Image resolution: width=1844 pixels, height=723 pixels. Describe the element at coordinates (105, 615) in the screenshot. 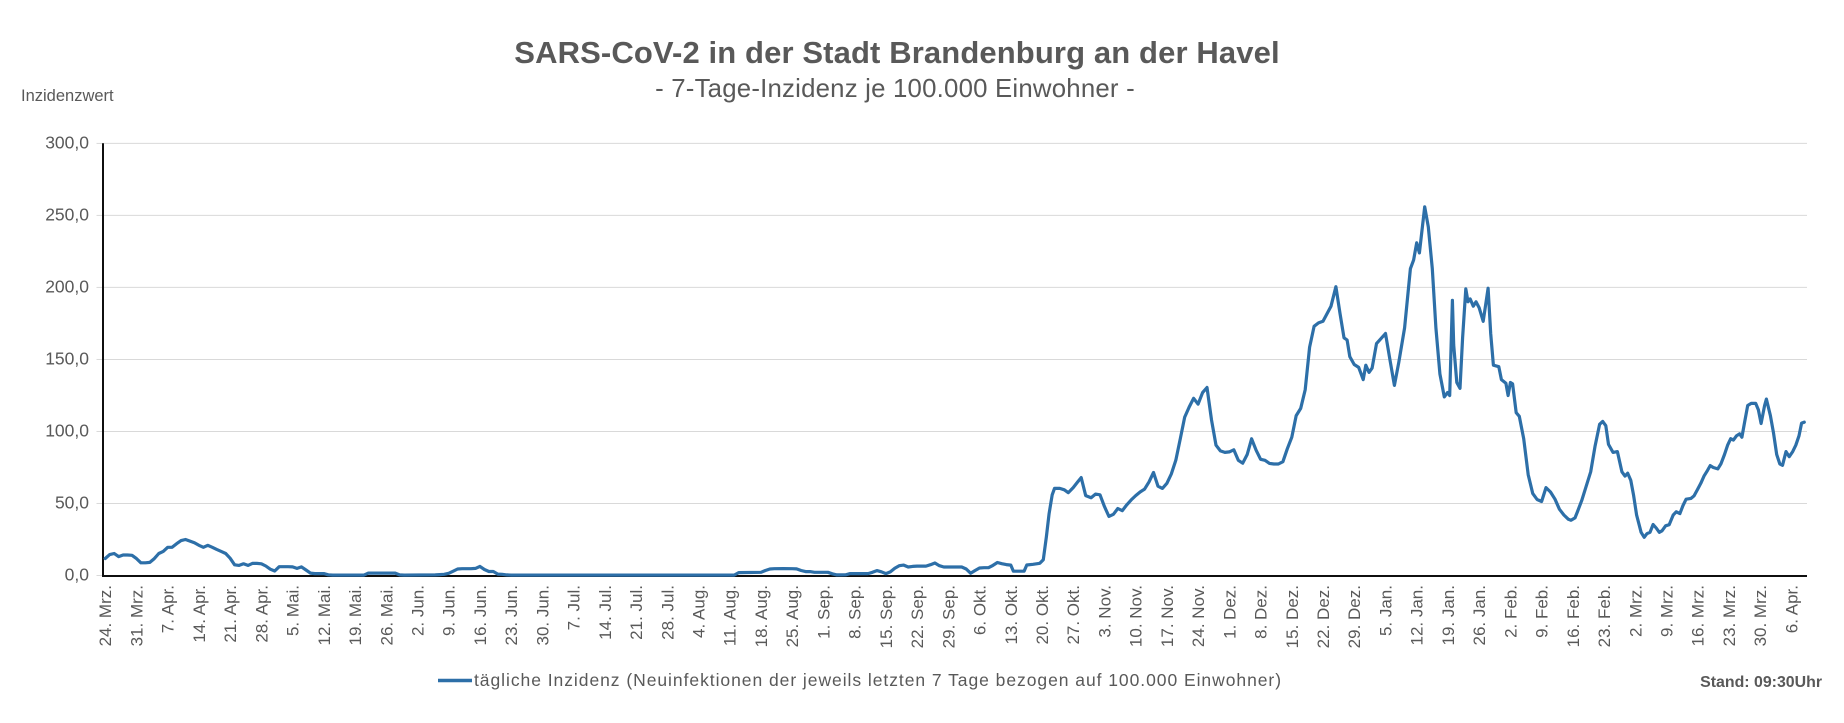

I see `svg-text: 24. Mrz.` at that location.